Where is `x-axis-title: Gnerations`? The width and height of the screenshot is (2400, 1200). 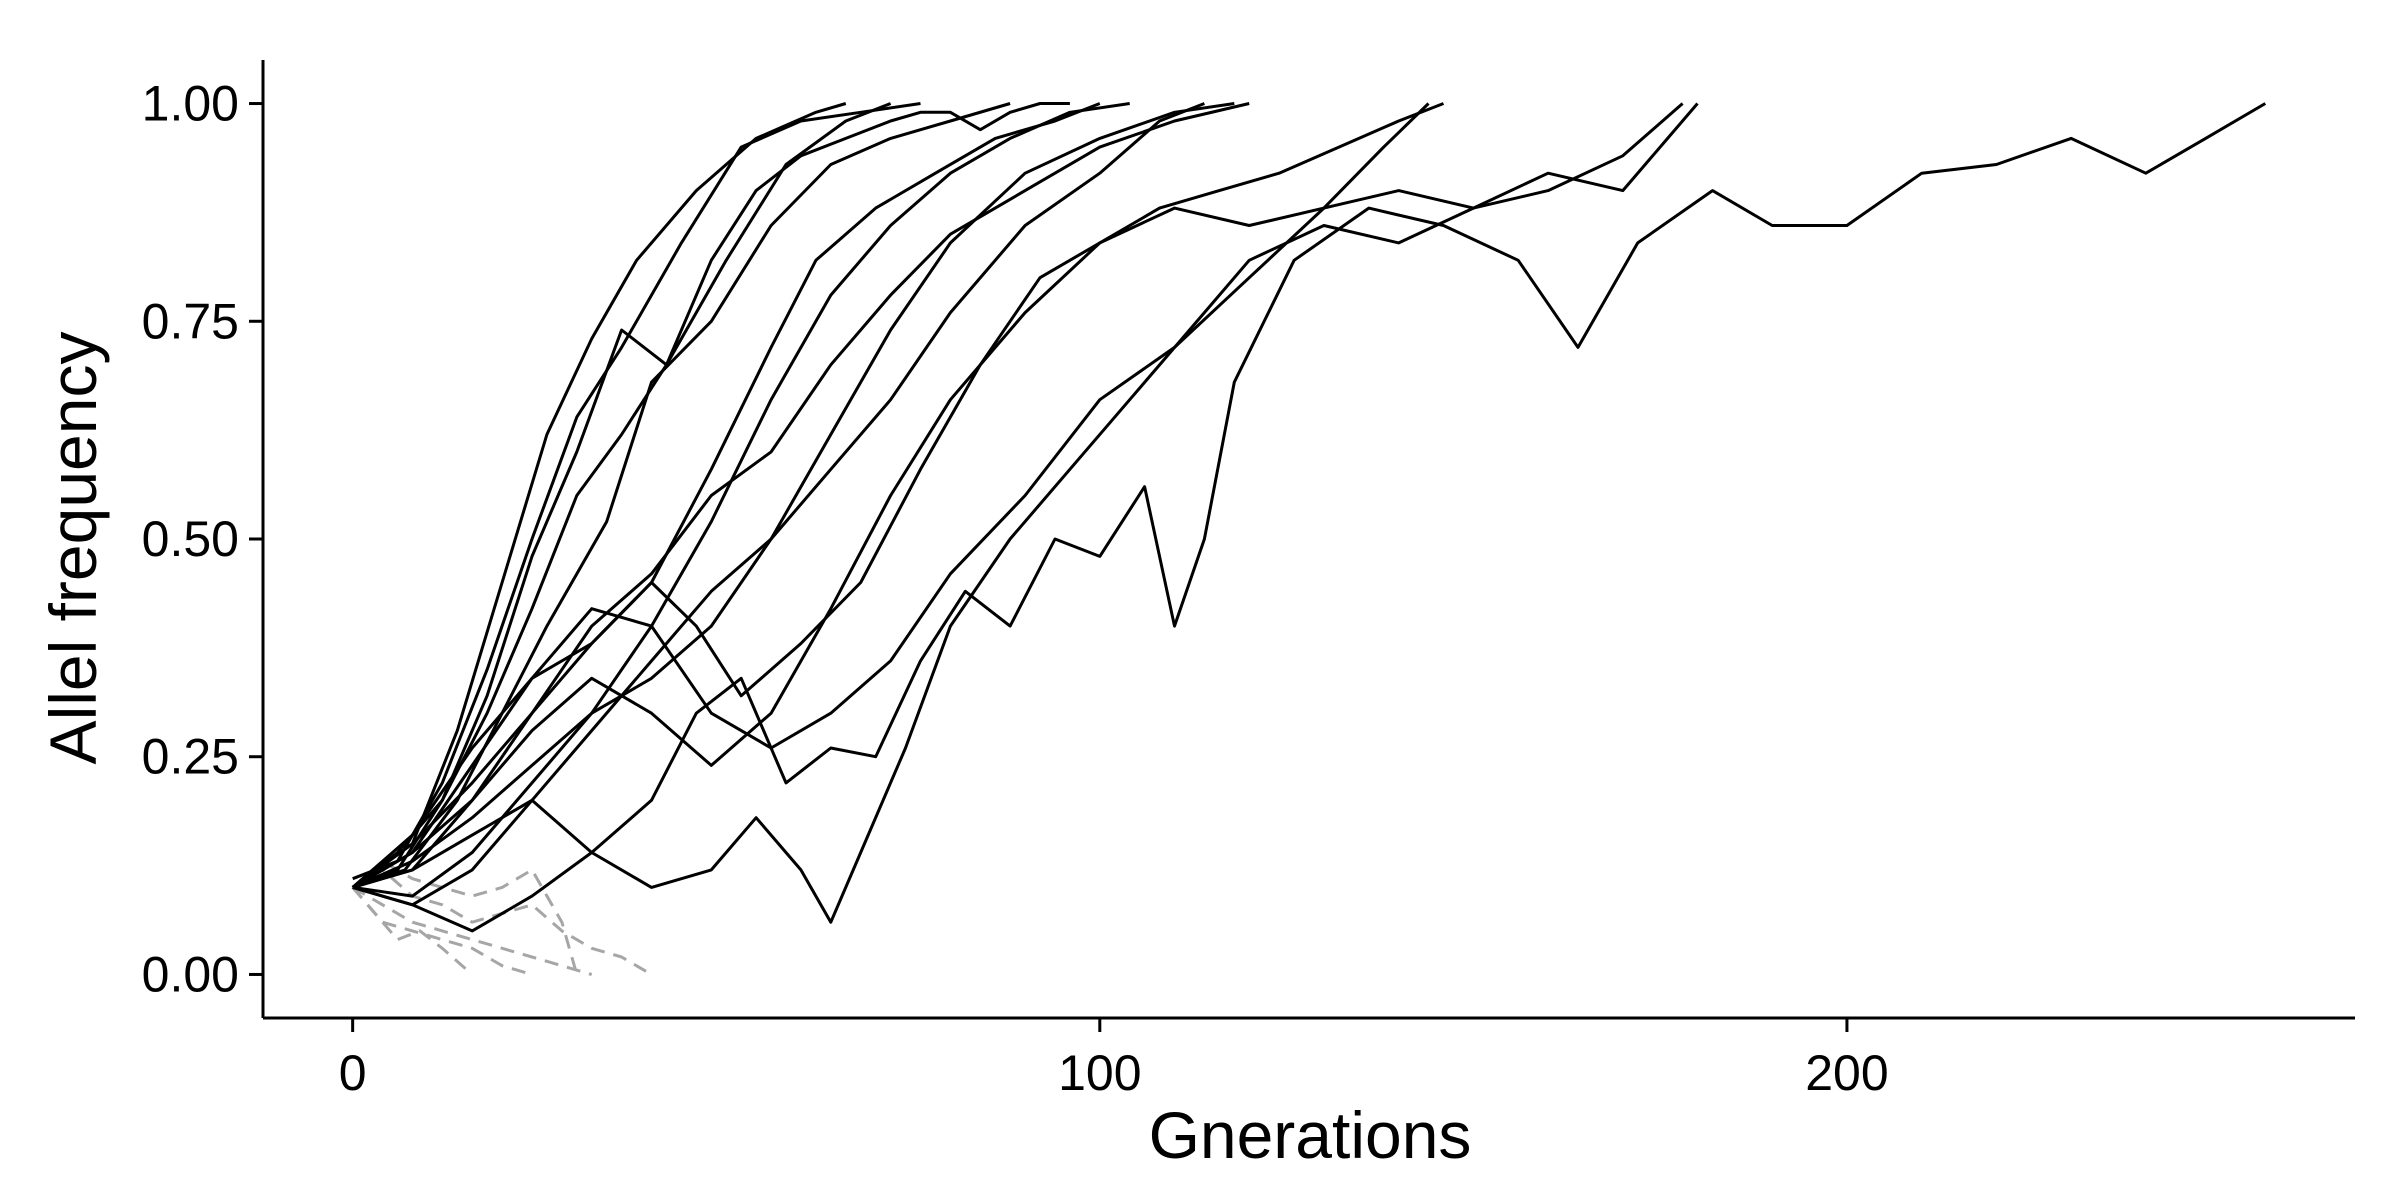 x-axis-title: Gnerations is located at coordinates (1310, 1135).